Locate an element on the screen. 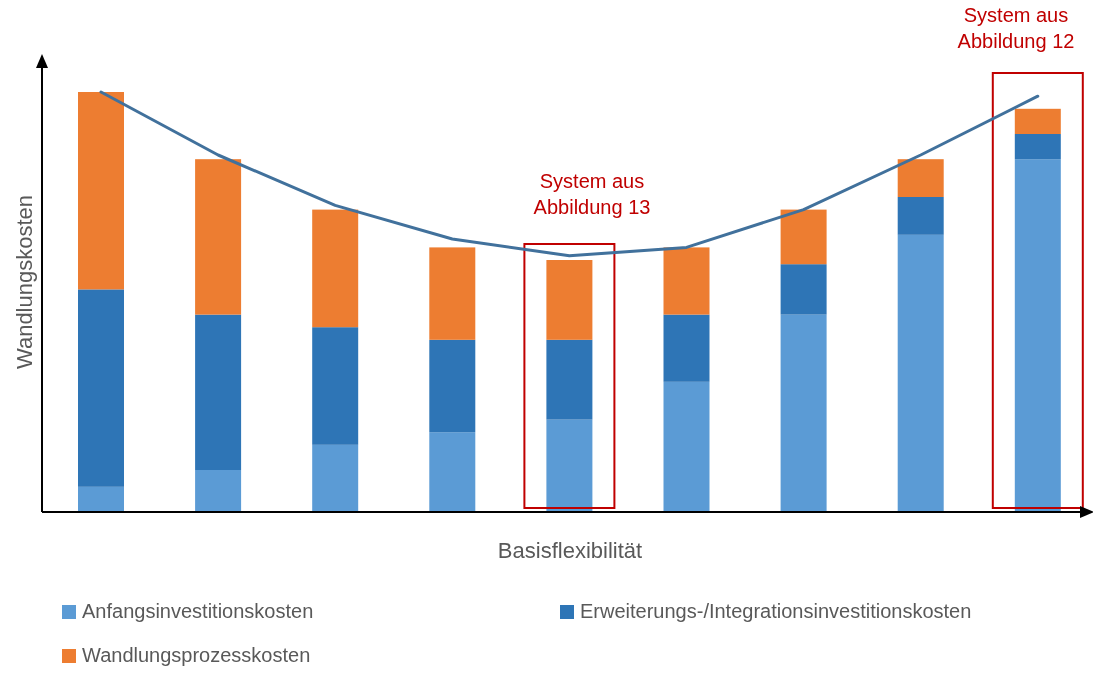 Image resolution: width=1093 pixels, height=675 pixels. legend-label: Erweiterungs-/Integrationsinvestitionskosten is located at coordinates (776, 611).